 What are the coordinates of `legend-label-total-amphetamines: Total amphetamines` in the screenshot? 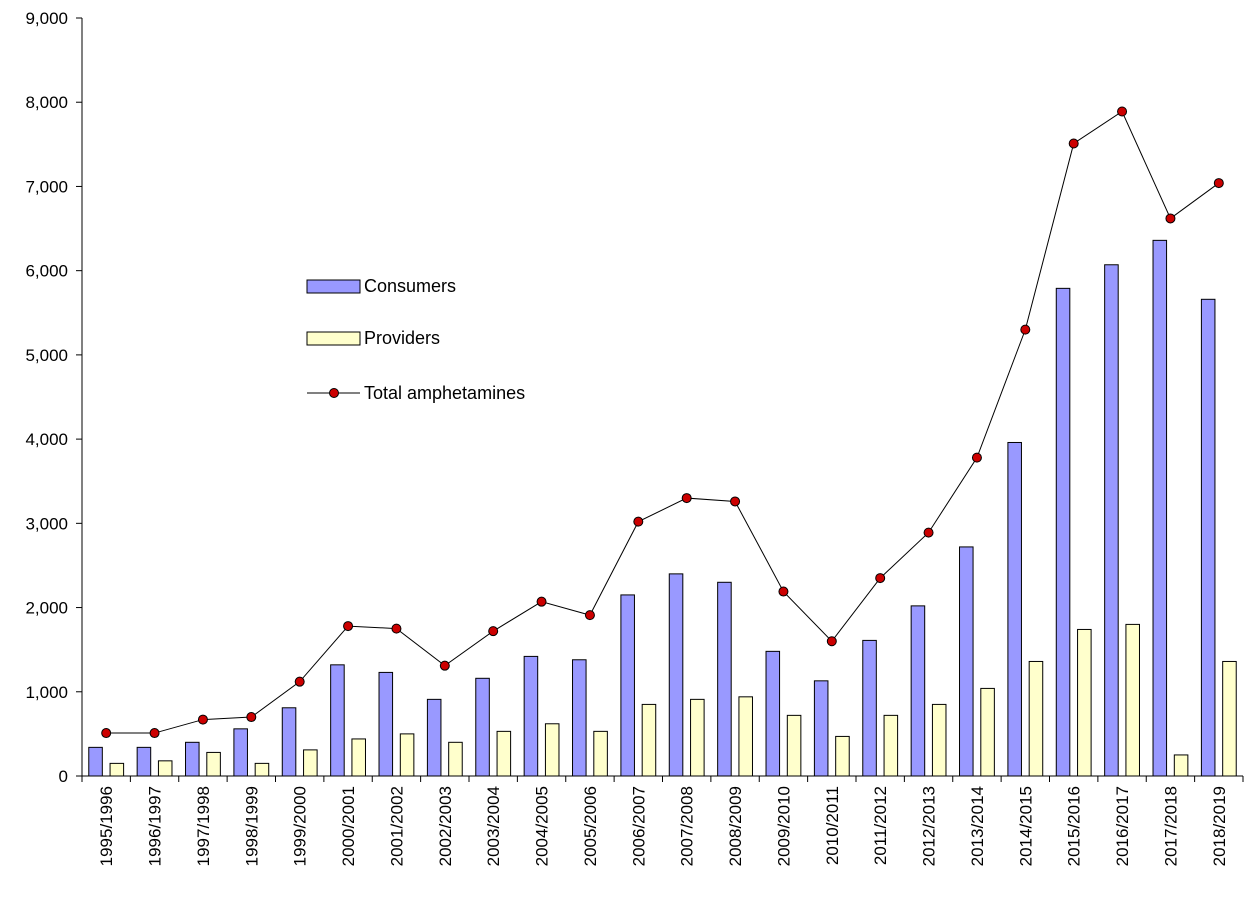 It's located at (444, 393).